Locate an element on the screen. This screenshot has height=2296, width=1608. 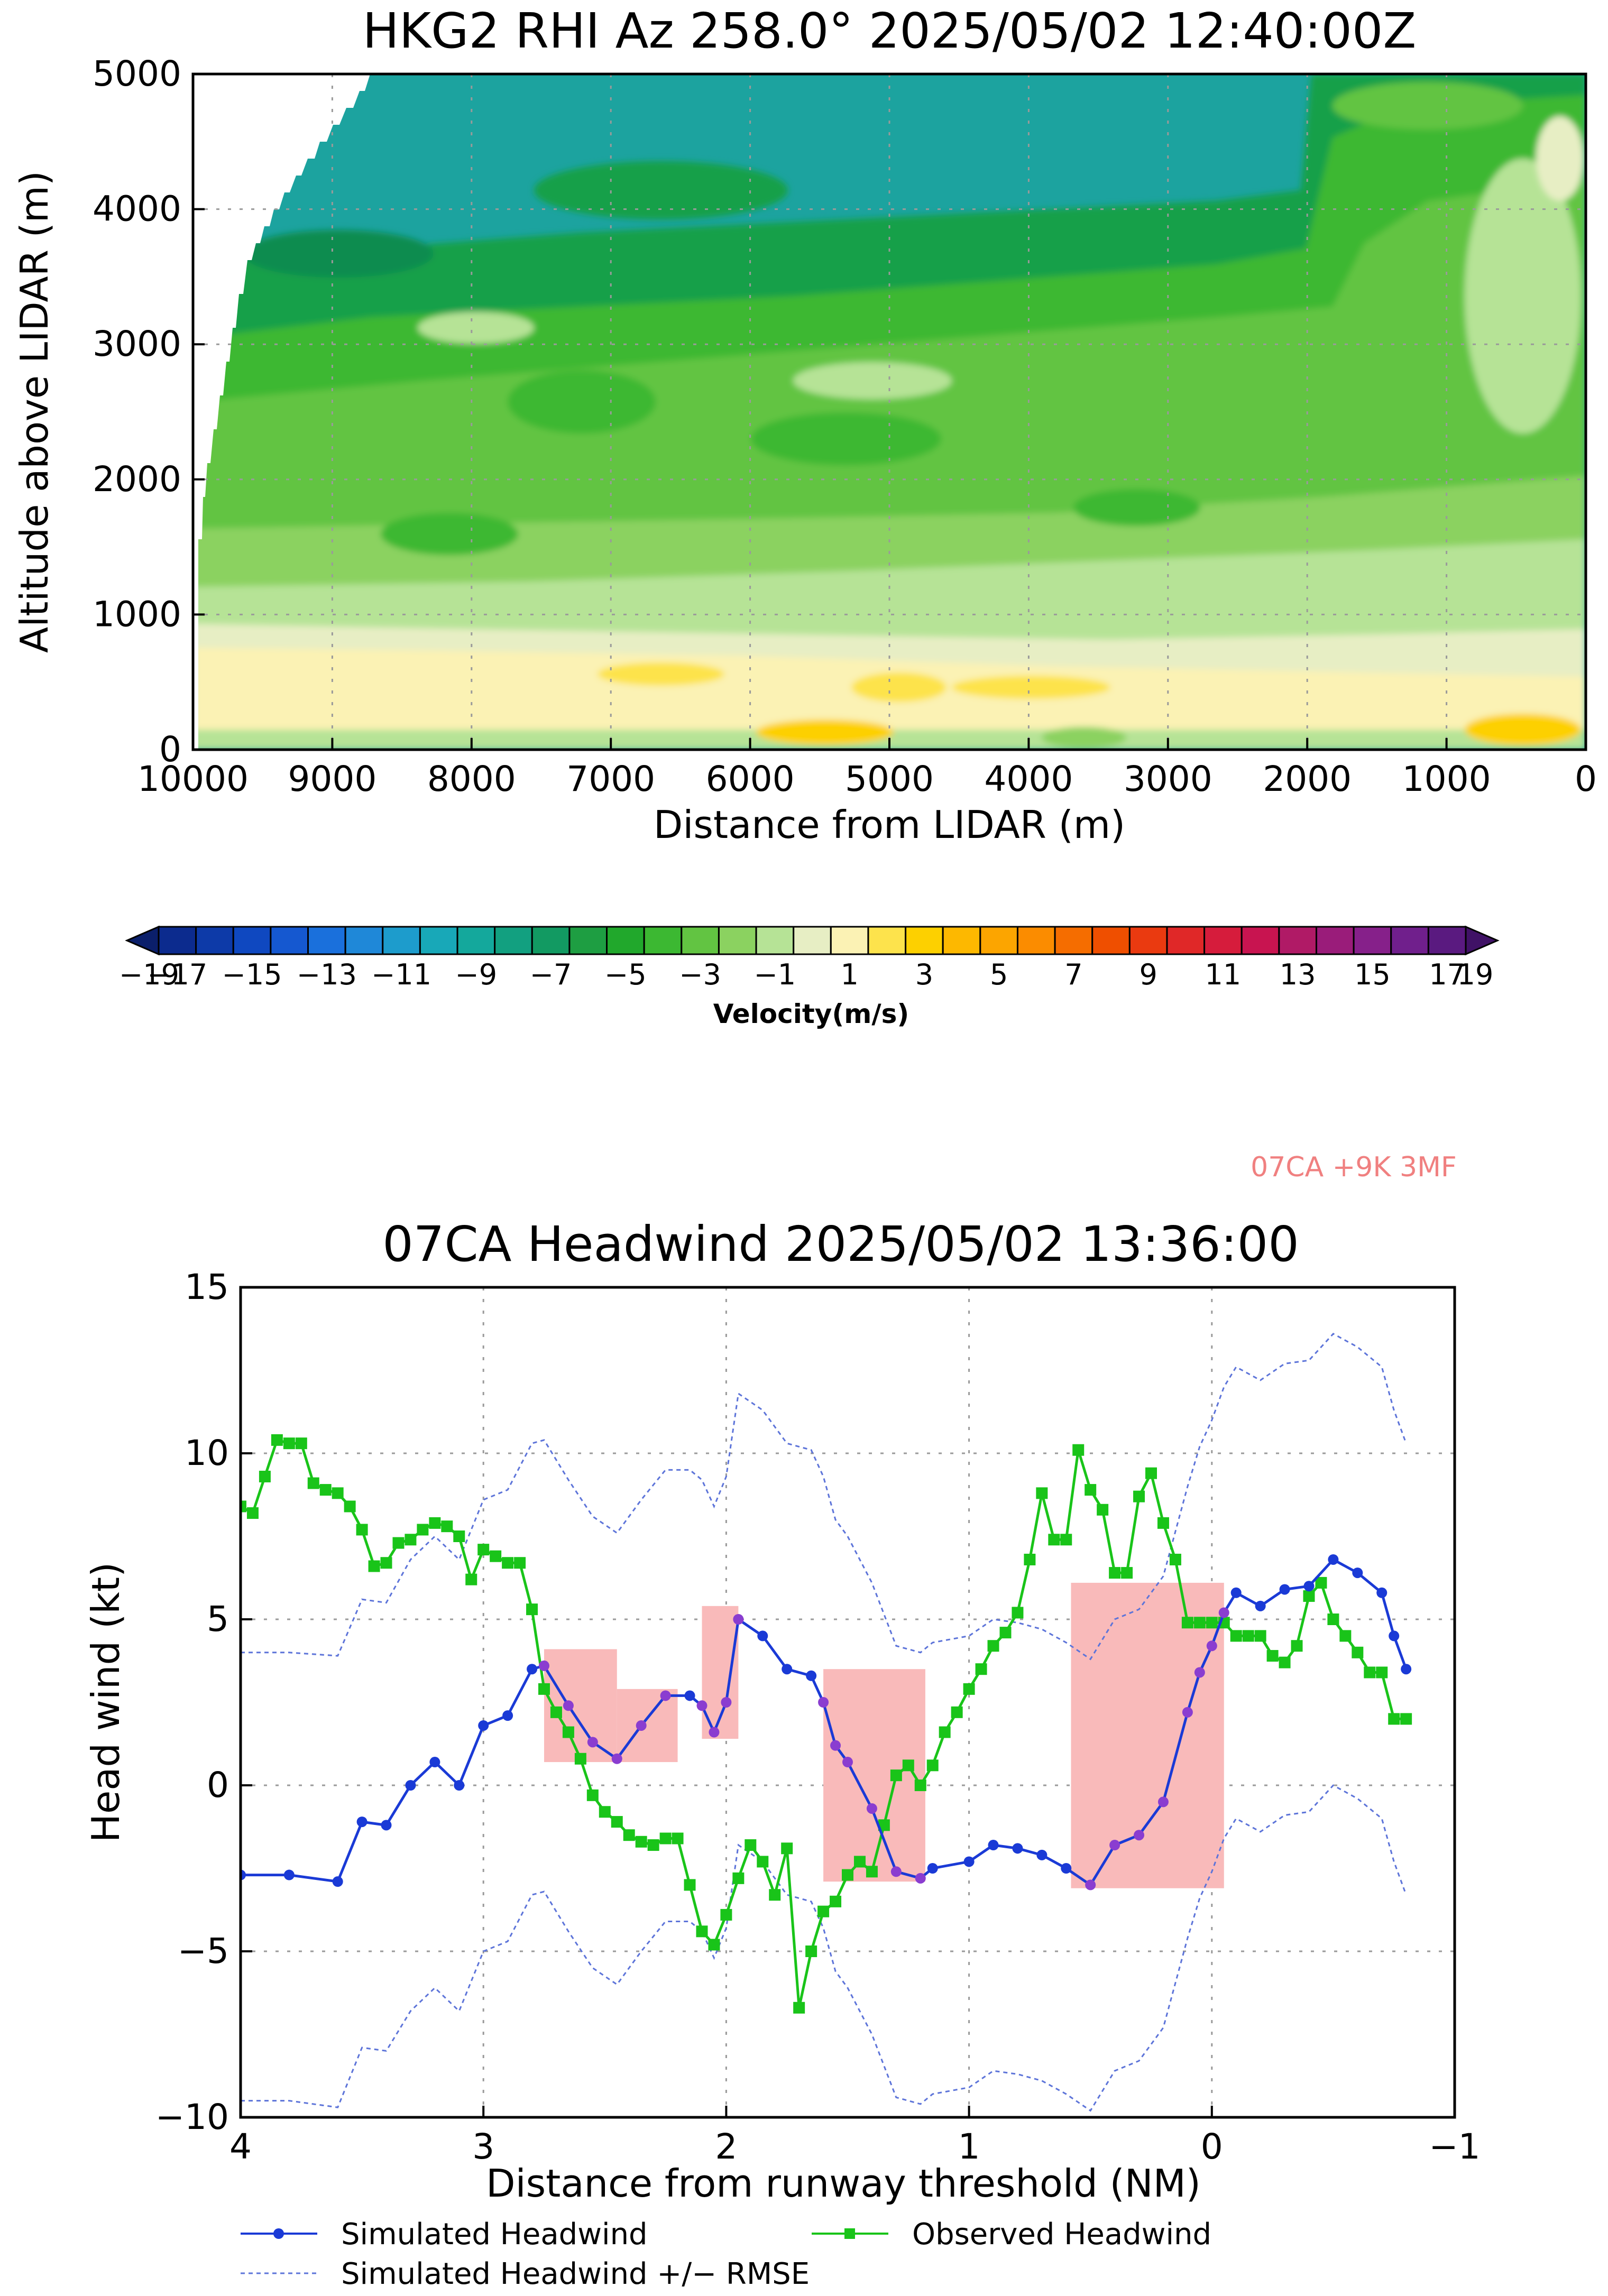
top-x-tick-label: 3000 is located at coordinates (1168, 779).